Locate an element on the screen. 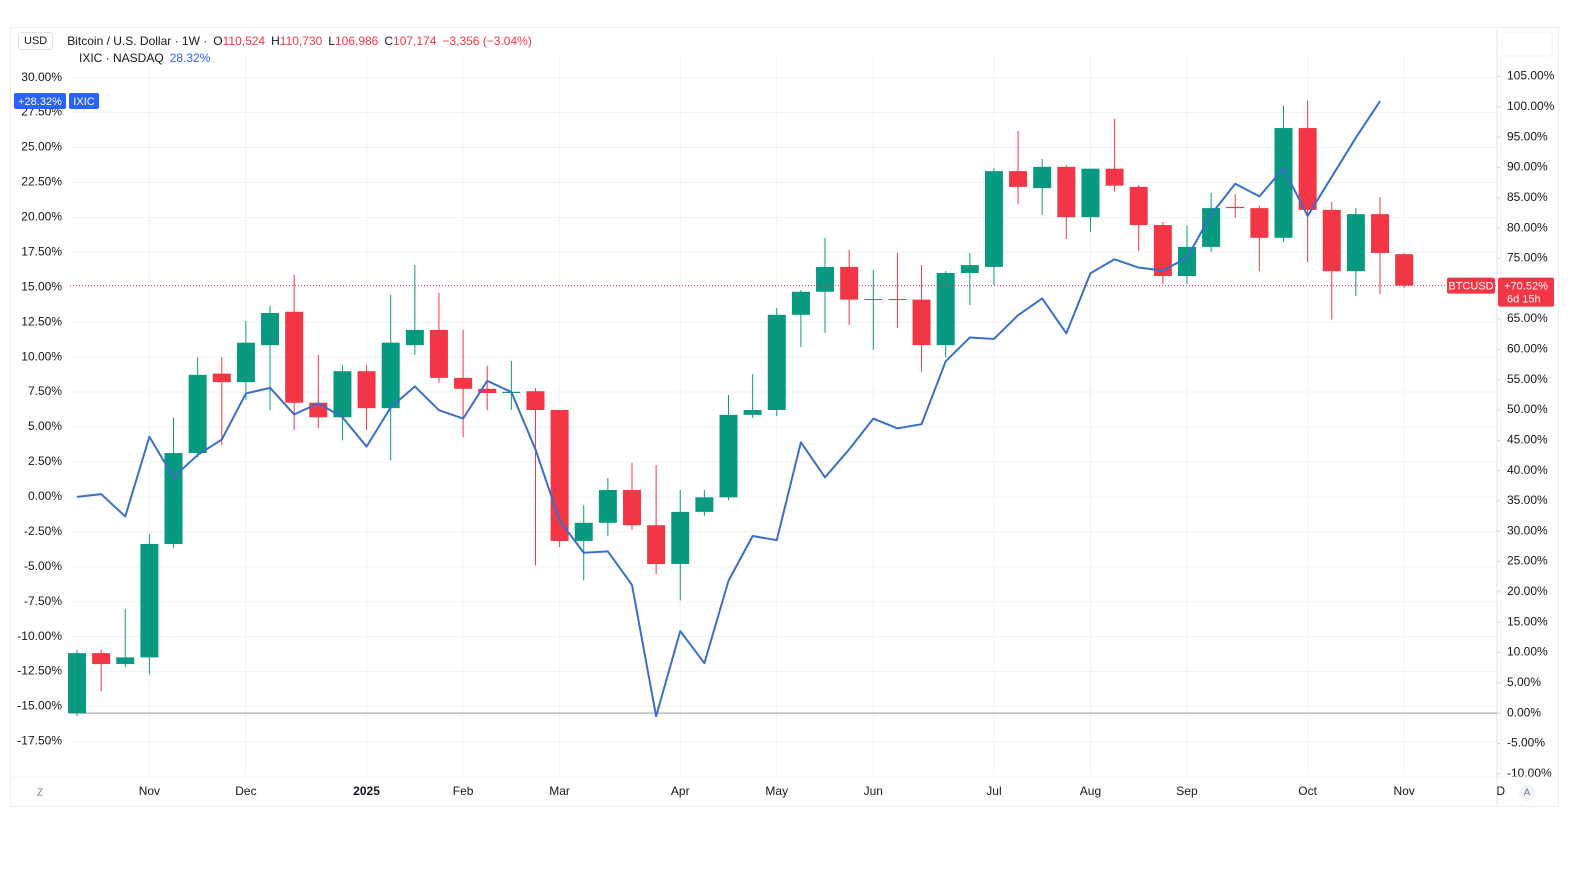 This screenshot has width=1587, height=875. y2-tick-label: -10.00% is located at coordinates (1529, 773).